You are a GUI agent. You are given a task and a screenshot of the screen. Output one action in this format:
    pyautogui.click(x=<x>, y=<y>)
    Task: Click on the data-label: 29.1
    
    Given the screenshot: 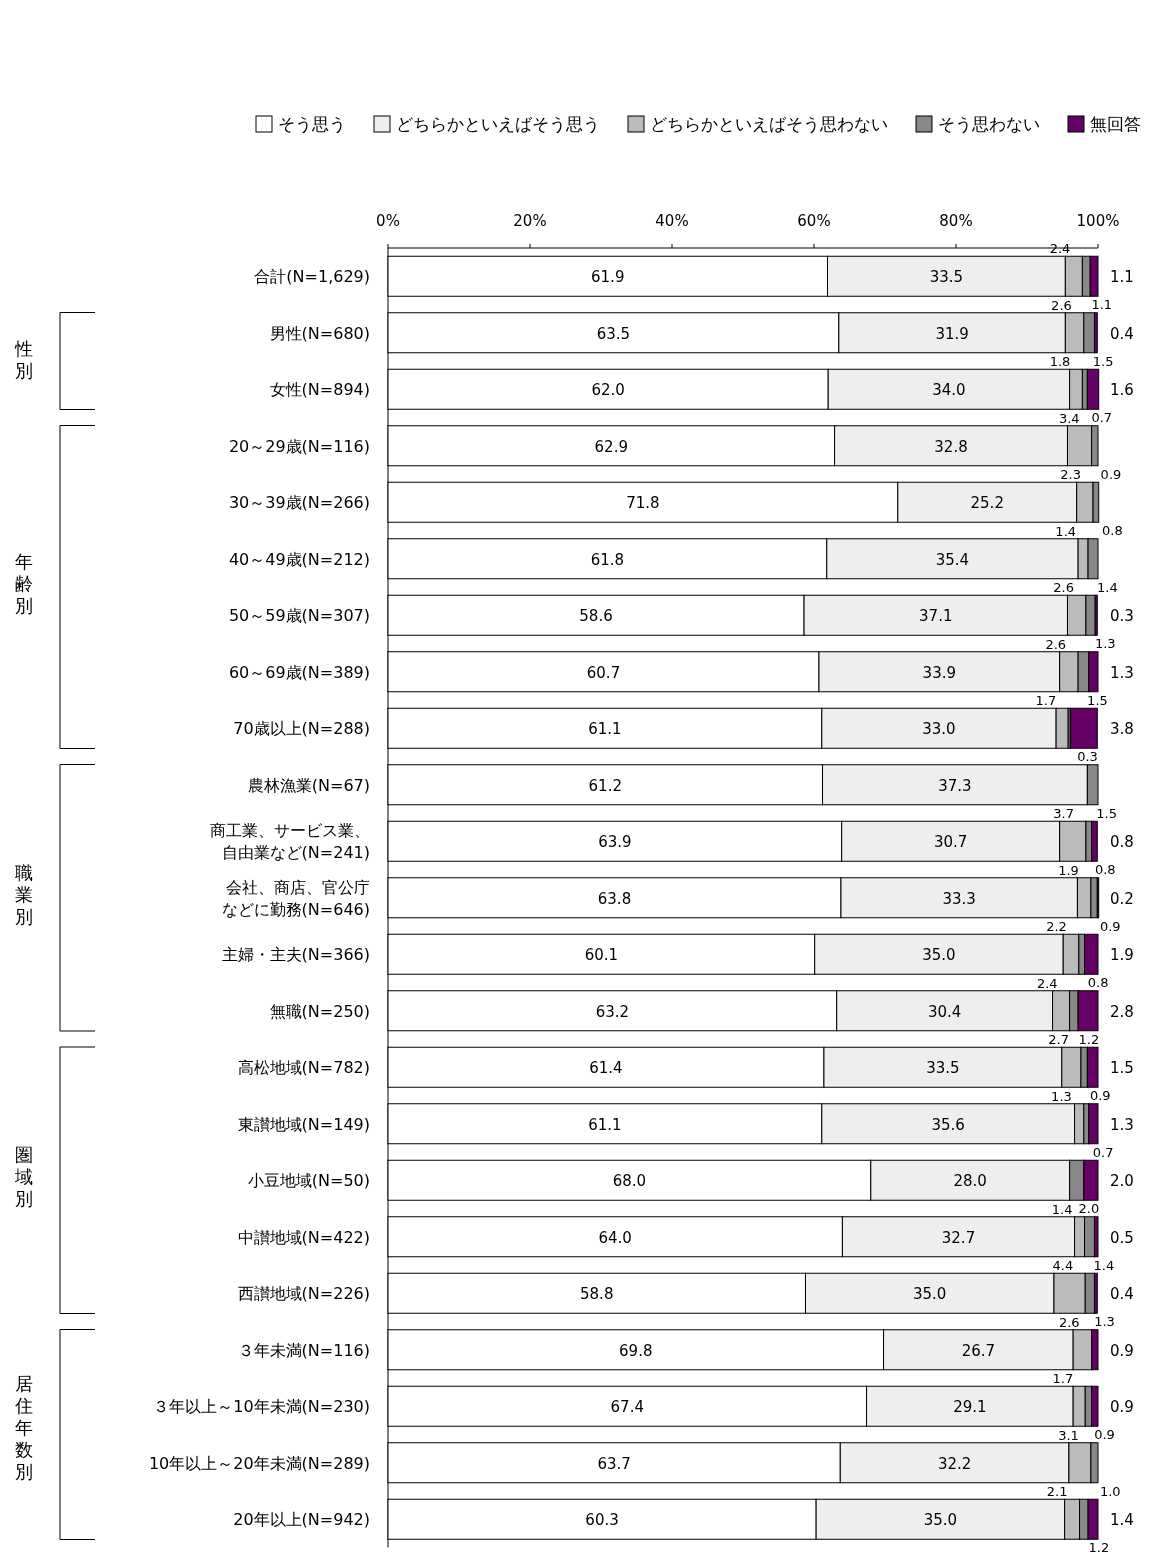 What is the action you would take?
    pyautogui.click(x=970, y=1407)
    